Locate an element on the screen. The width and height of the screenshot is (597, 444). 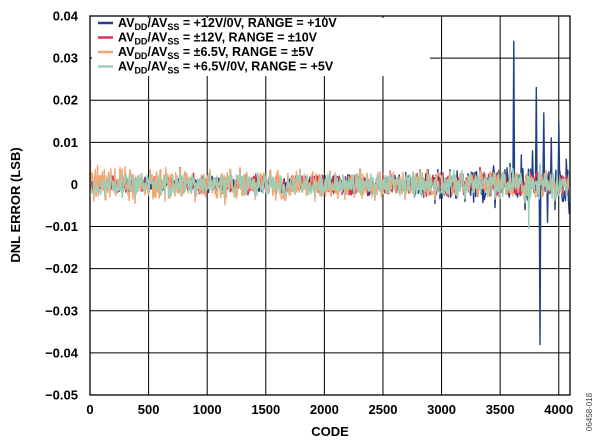
y-tick-label: 0.04 is located at coordinates (66, 16).